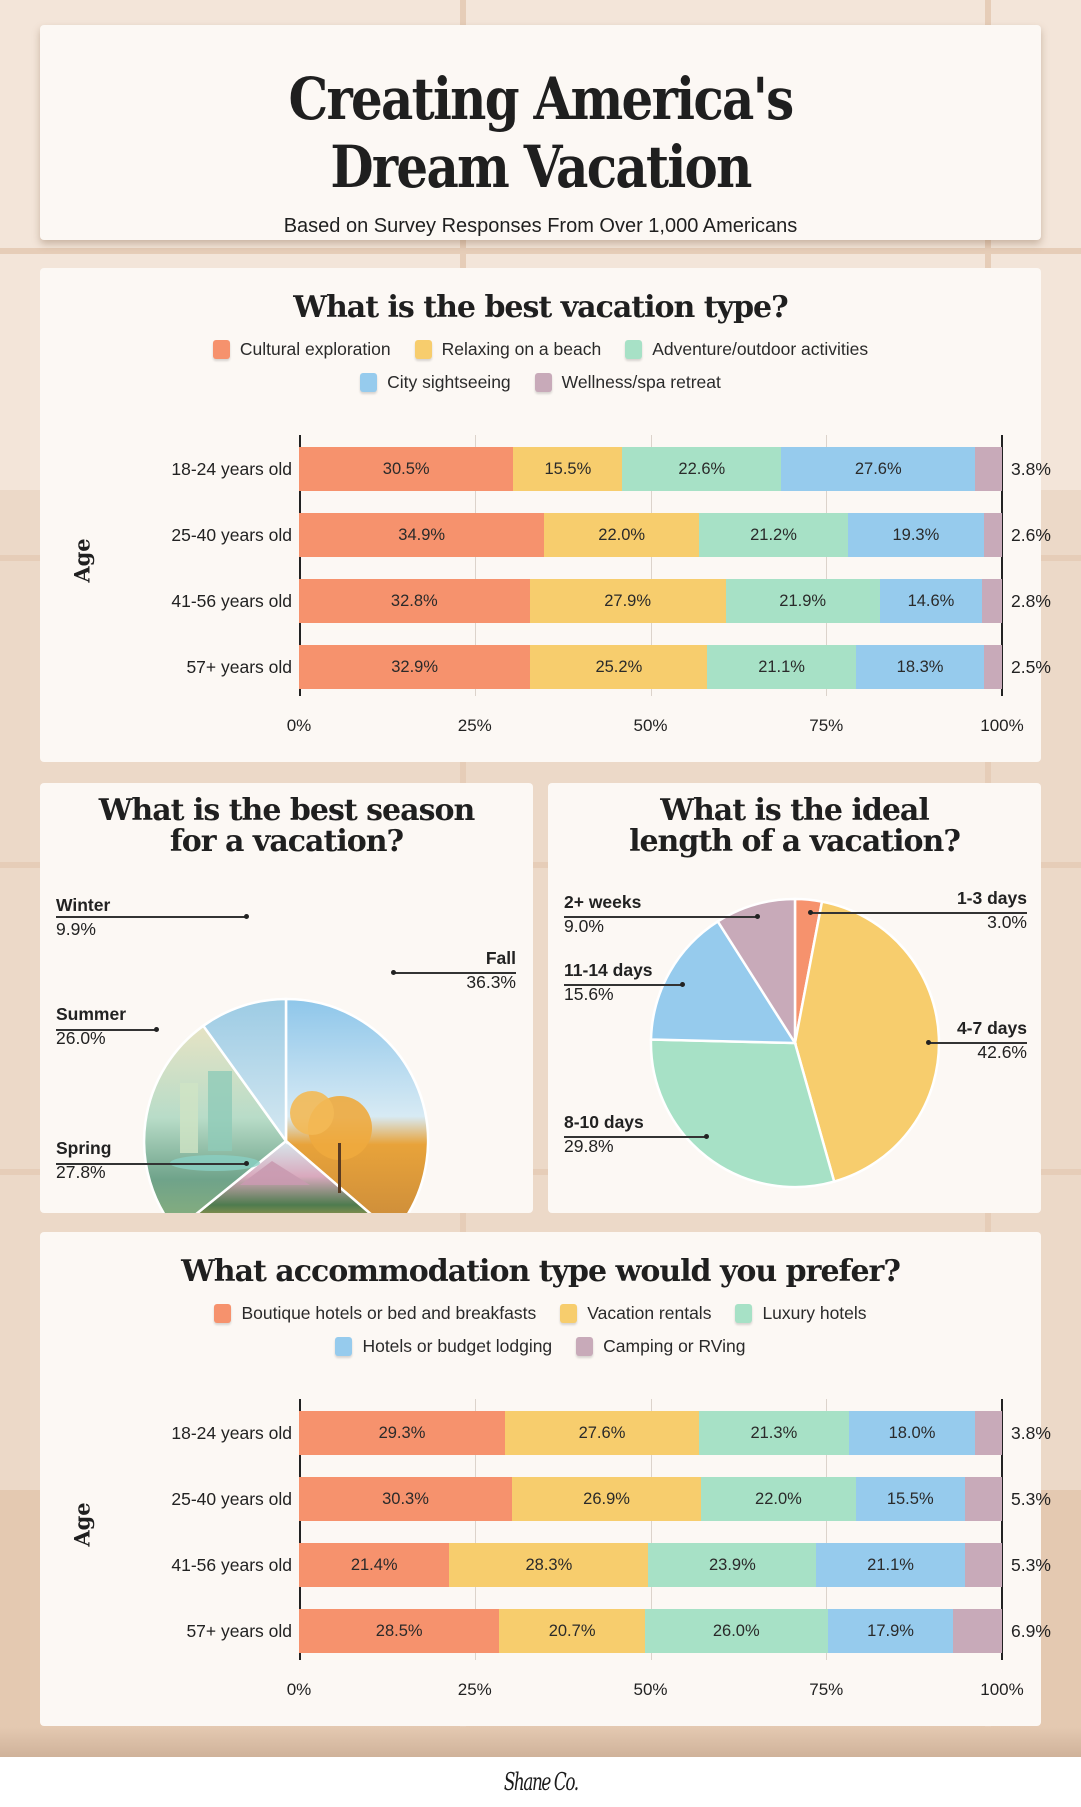  What do you see at coordinates (82, 560) in the screenshot?
I see `vacation-type-y-axis-title: Age` at bounding box center [82, 560].